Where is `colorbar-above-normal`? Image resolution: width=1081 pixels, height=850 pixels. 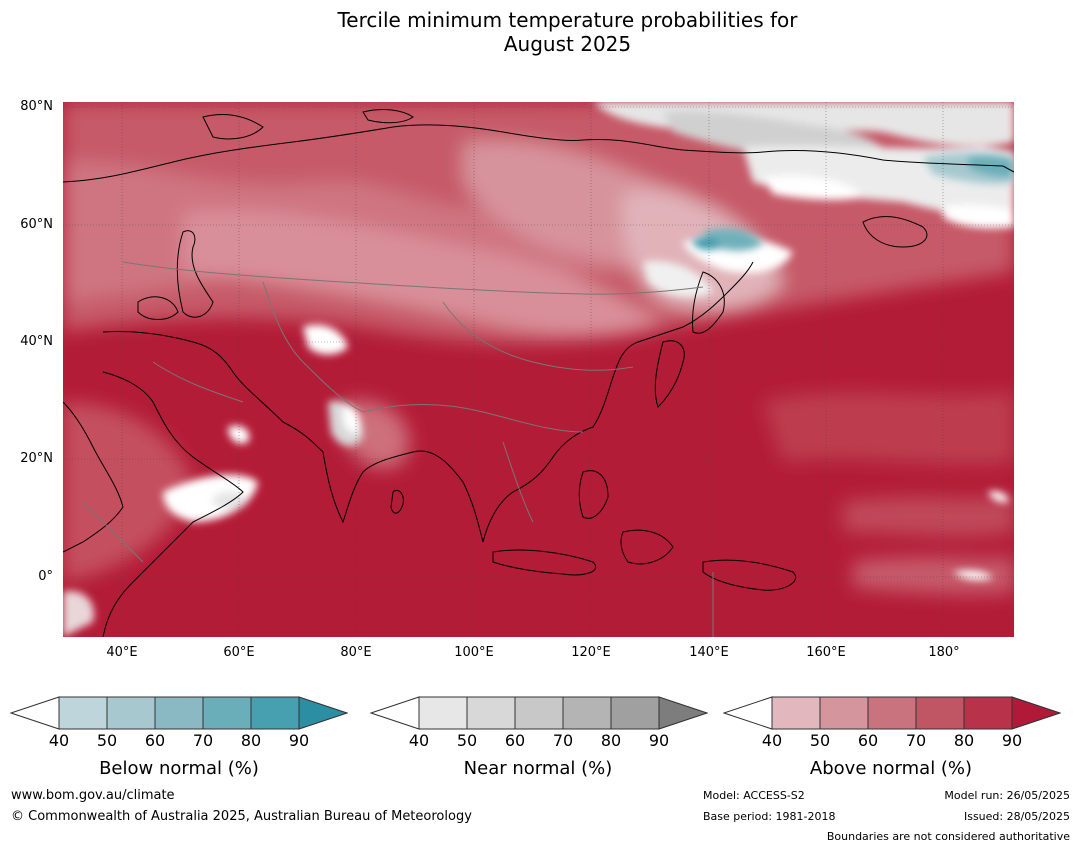
colorbar-above-normal is located at coordinates (892, 714).